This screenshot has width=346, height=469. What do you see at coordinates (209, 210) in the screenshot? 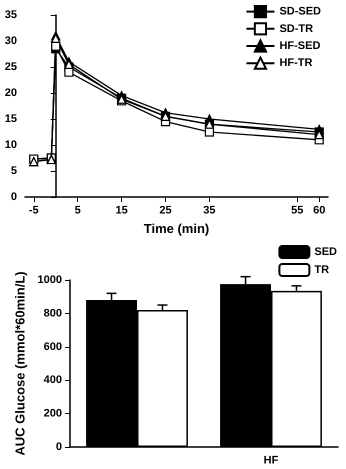
I see `x-tick-label: 35` at bounding box center [209, 210].